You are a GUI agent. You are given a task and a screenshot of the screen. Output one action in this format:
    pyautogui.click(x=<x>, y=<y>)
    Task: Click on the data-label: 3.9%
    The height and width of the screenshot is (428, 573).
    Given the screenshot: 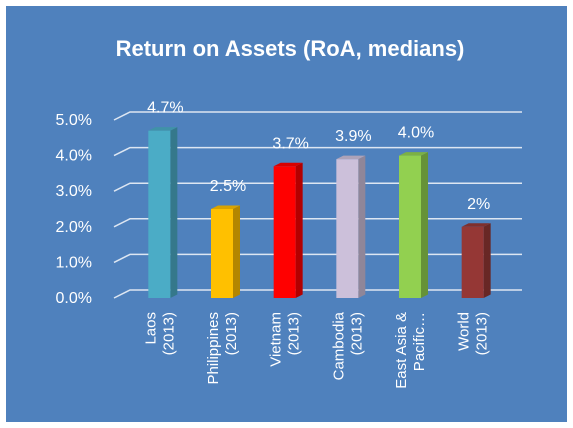 What is the action you would take?
    pyautogui.click(x=353, y=136)
    